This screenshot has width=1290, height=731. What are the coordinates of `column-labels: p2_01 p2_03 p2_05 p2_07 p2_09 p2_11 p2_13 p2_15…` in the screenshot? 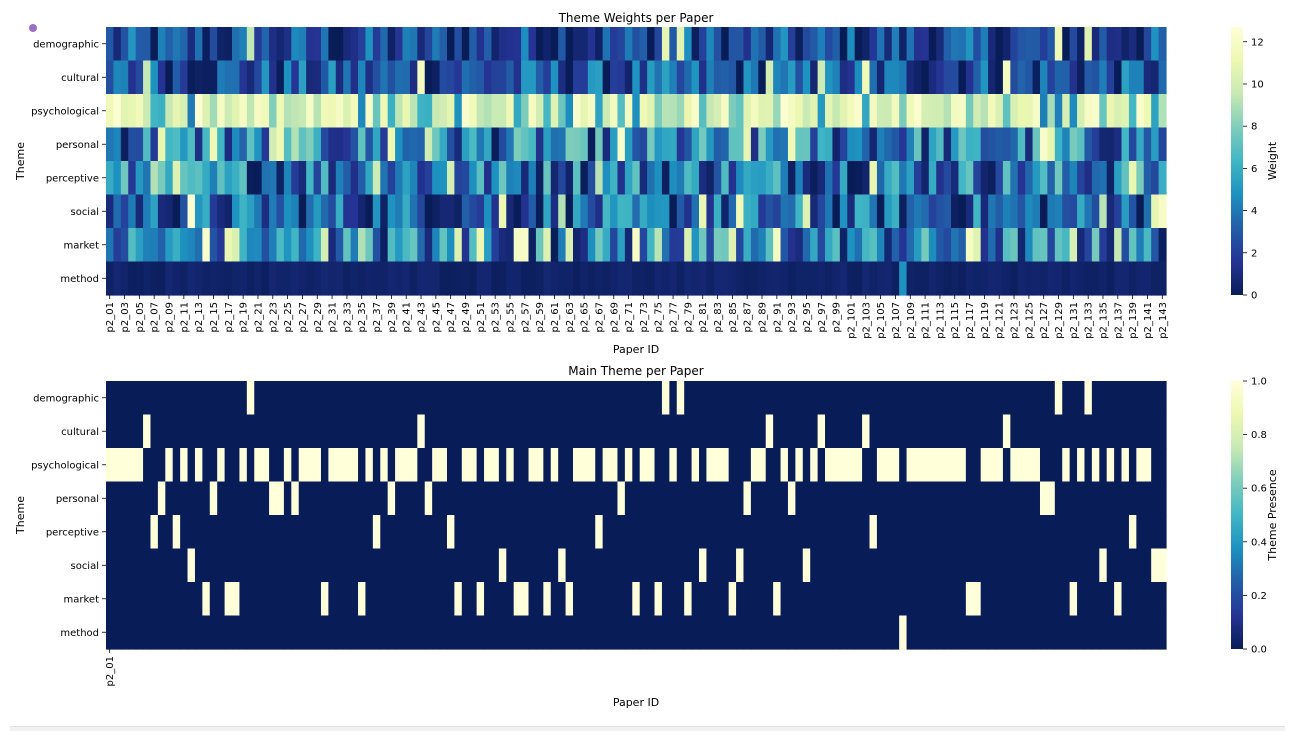 It's located at (637, 317).